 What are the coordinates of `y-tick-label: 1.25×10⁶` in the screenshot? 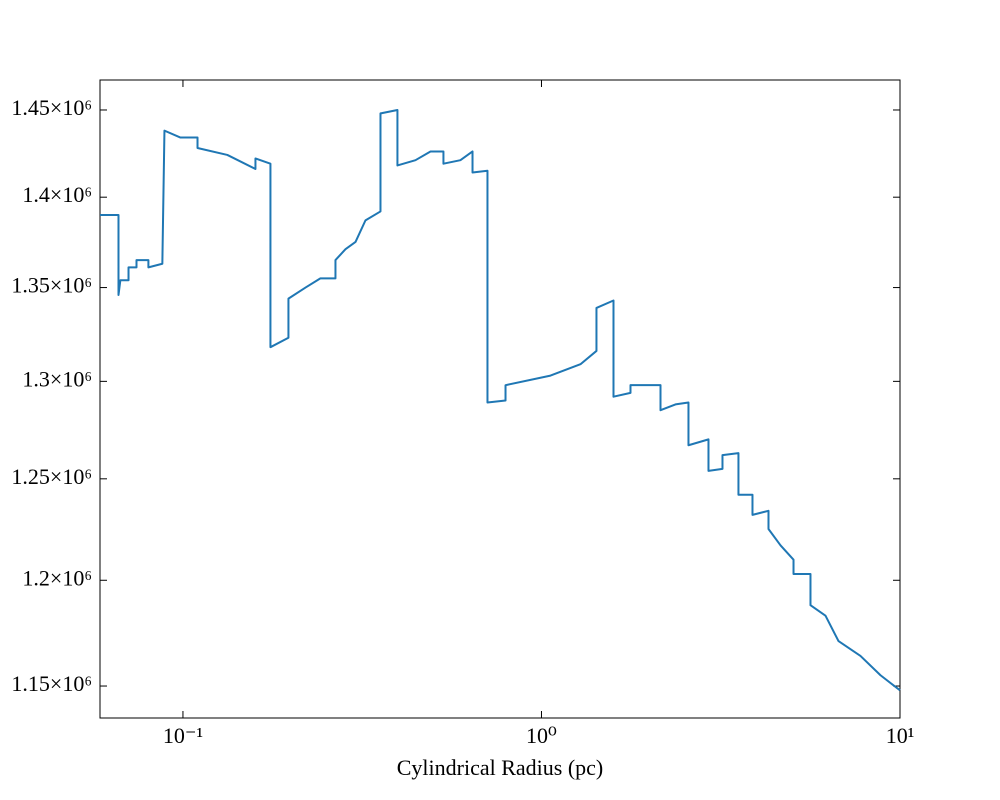 It's located at (51, 476).